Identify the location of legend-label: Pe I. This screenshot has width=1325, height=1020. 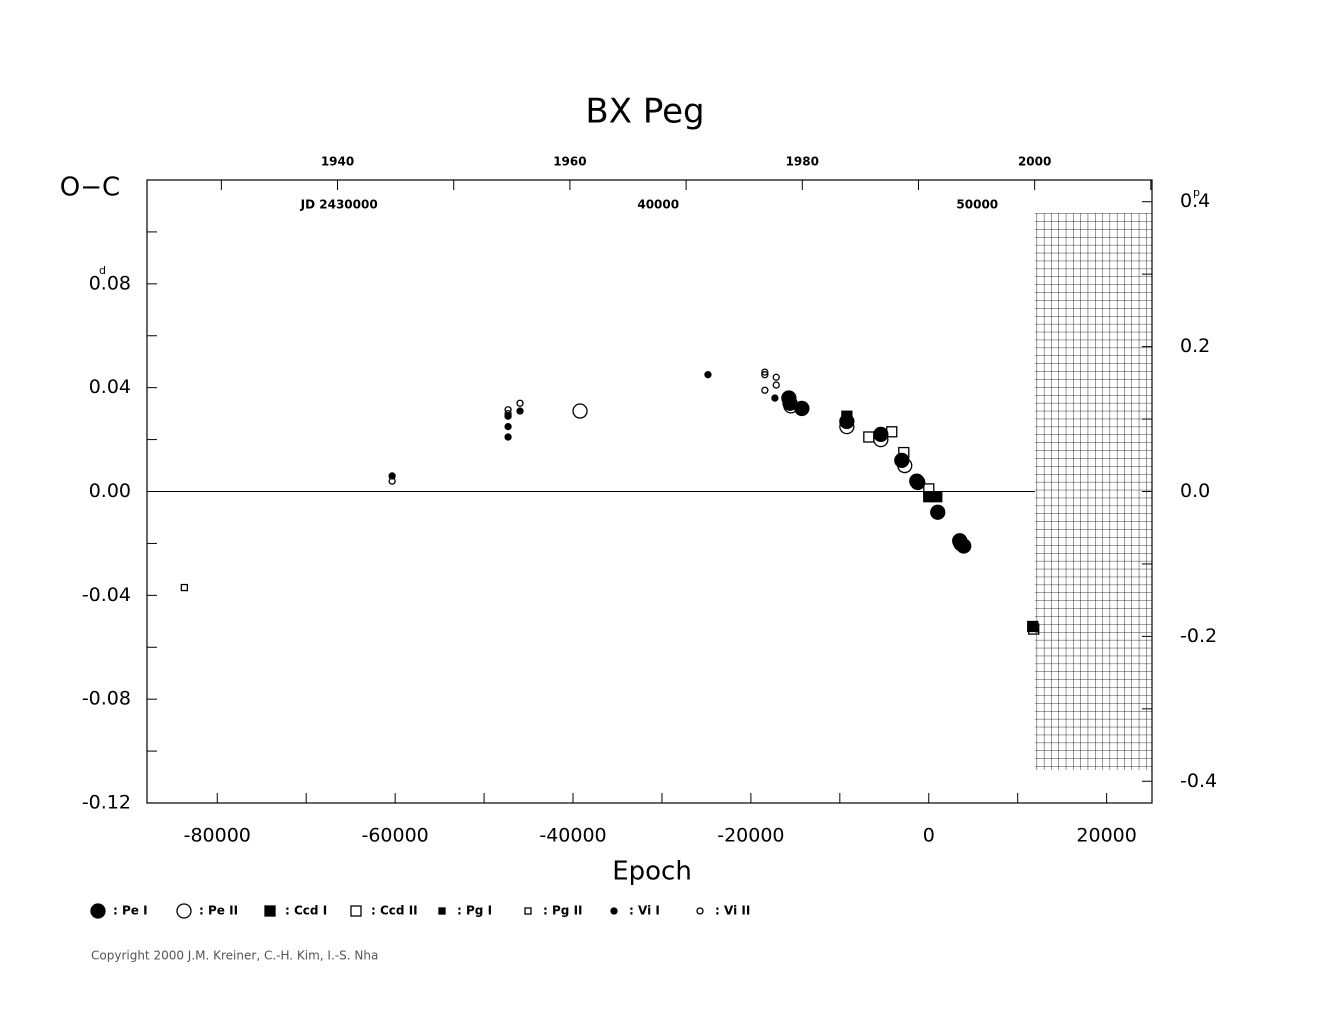
(135, 911).